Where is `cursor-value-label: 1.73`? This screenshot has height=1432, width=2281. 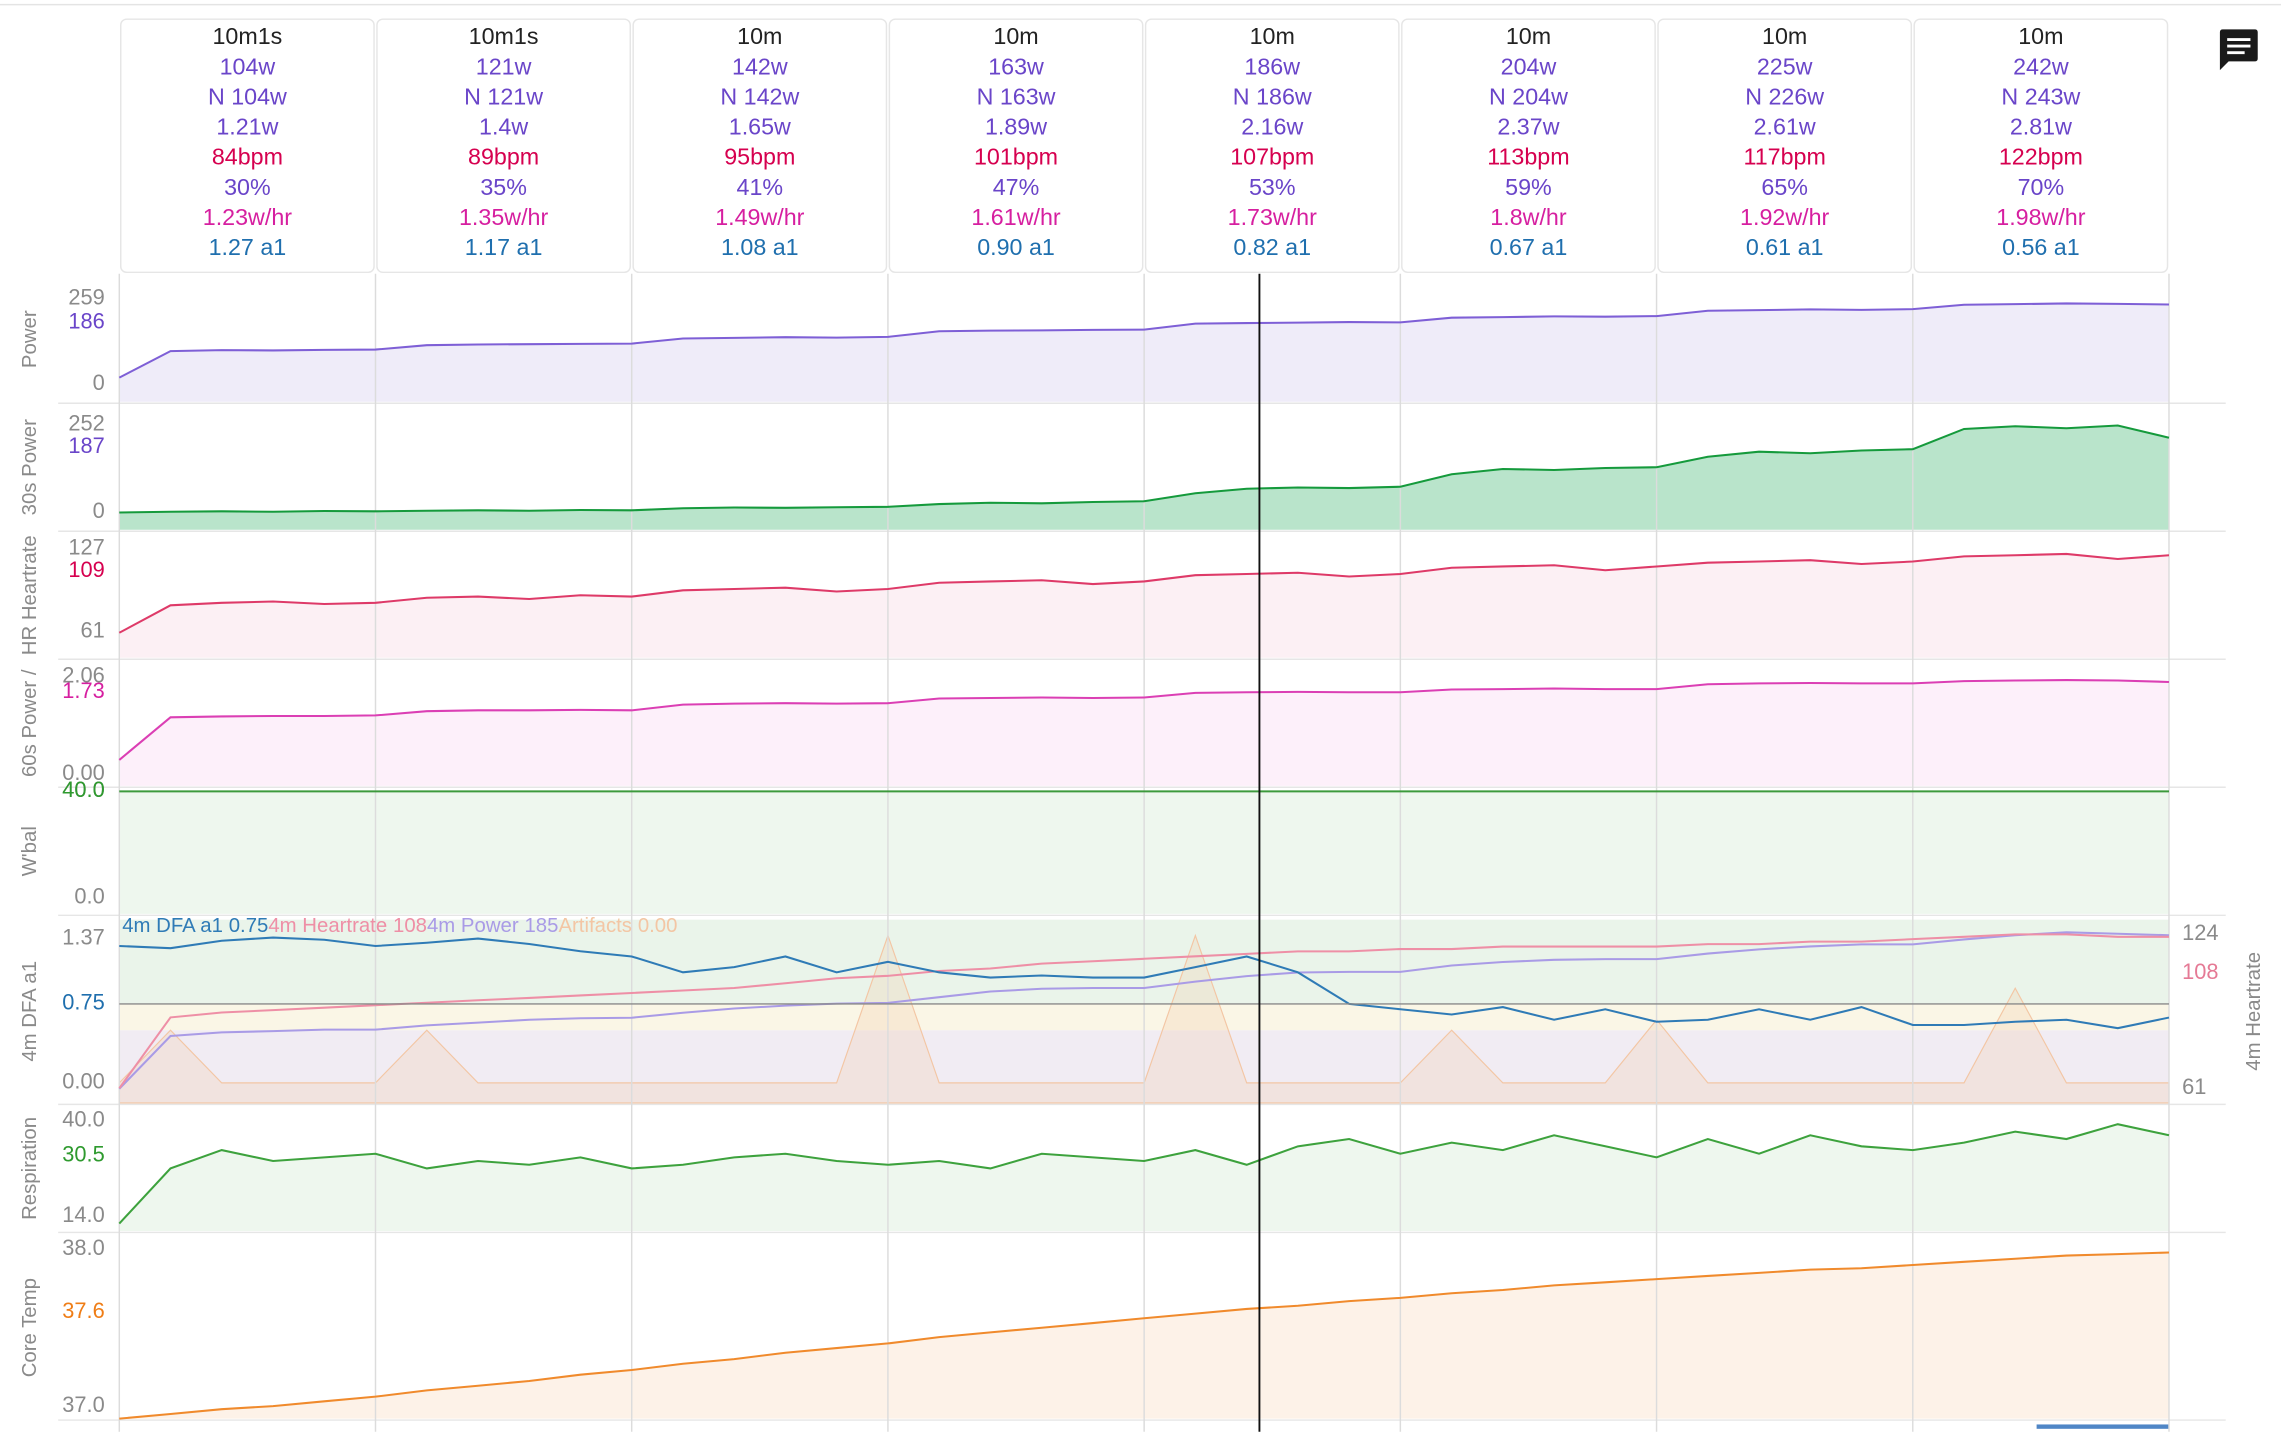 cursor-value-label: 1.73 is located at coordinates (83, 690).